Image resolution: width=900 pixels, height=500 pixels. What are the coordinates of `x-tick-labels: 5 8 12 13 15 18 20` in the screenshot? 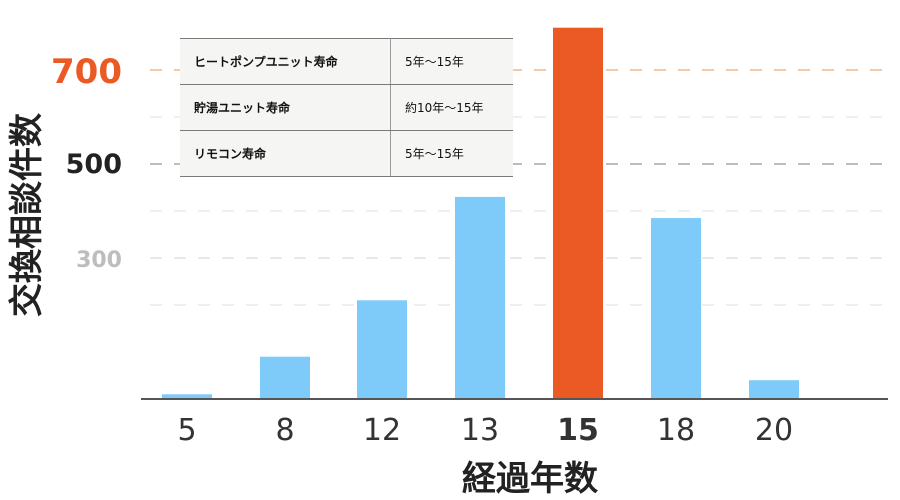 It's located at (485, 430).